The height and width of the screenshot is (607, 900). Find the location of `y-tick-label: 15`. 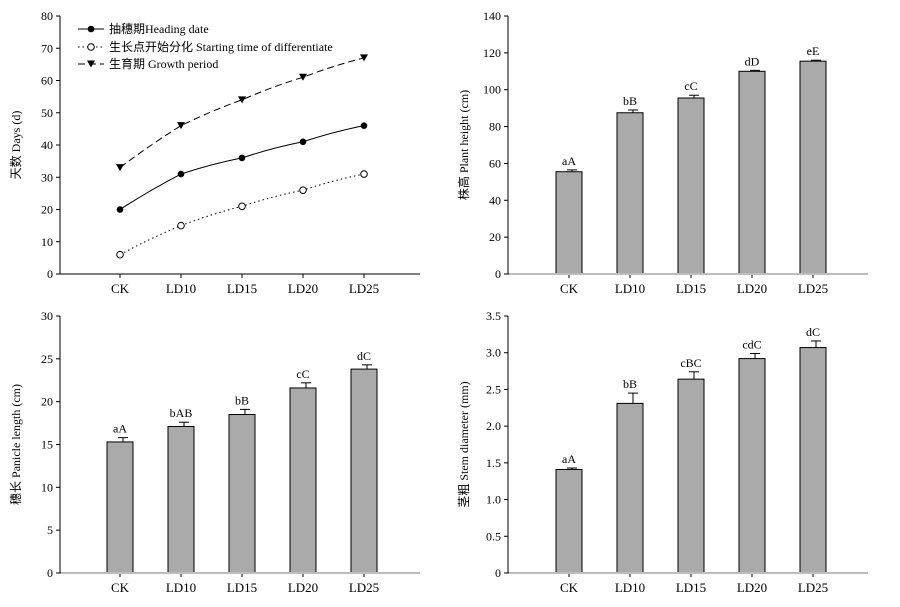

y-tick-label: 15 is located at coordinates (47, 445).